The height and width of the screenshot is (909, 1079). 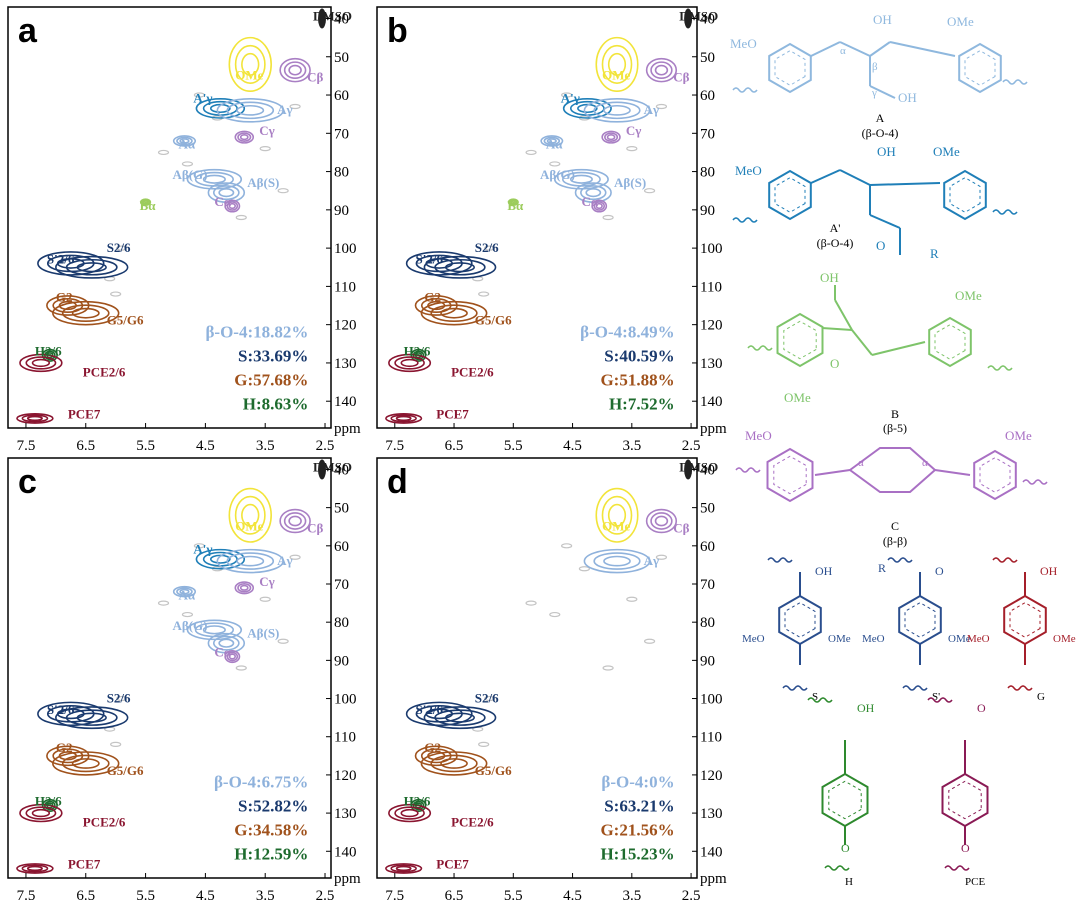 I want to click on peak-label: A'γ, so click(x=202, y=98).